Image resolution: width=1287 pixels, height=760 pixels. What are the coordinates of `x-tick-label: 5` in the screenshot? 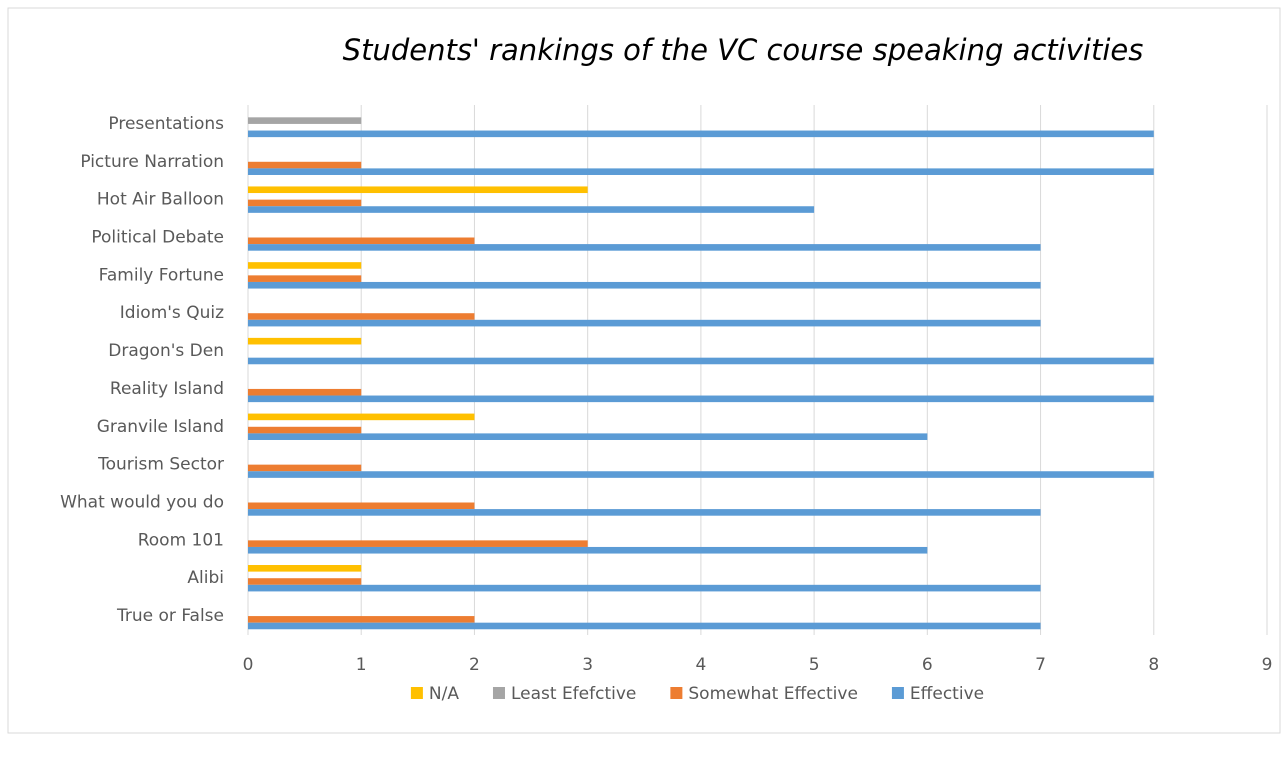 It's located at (814, 665).